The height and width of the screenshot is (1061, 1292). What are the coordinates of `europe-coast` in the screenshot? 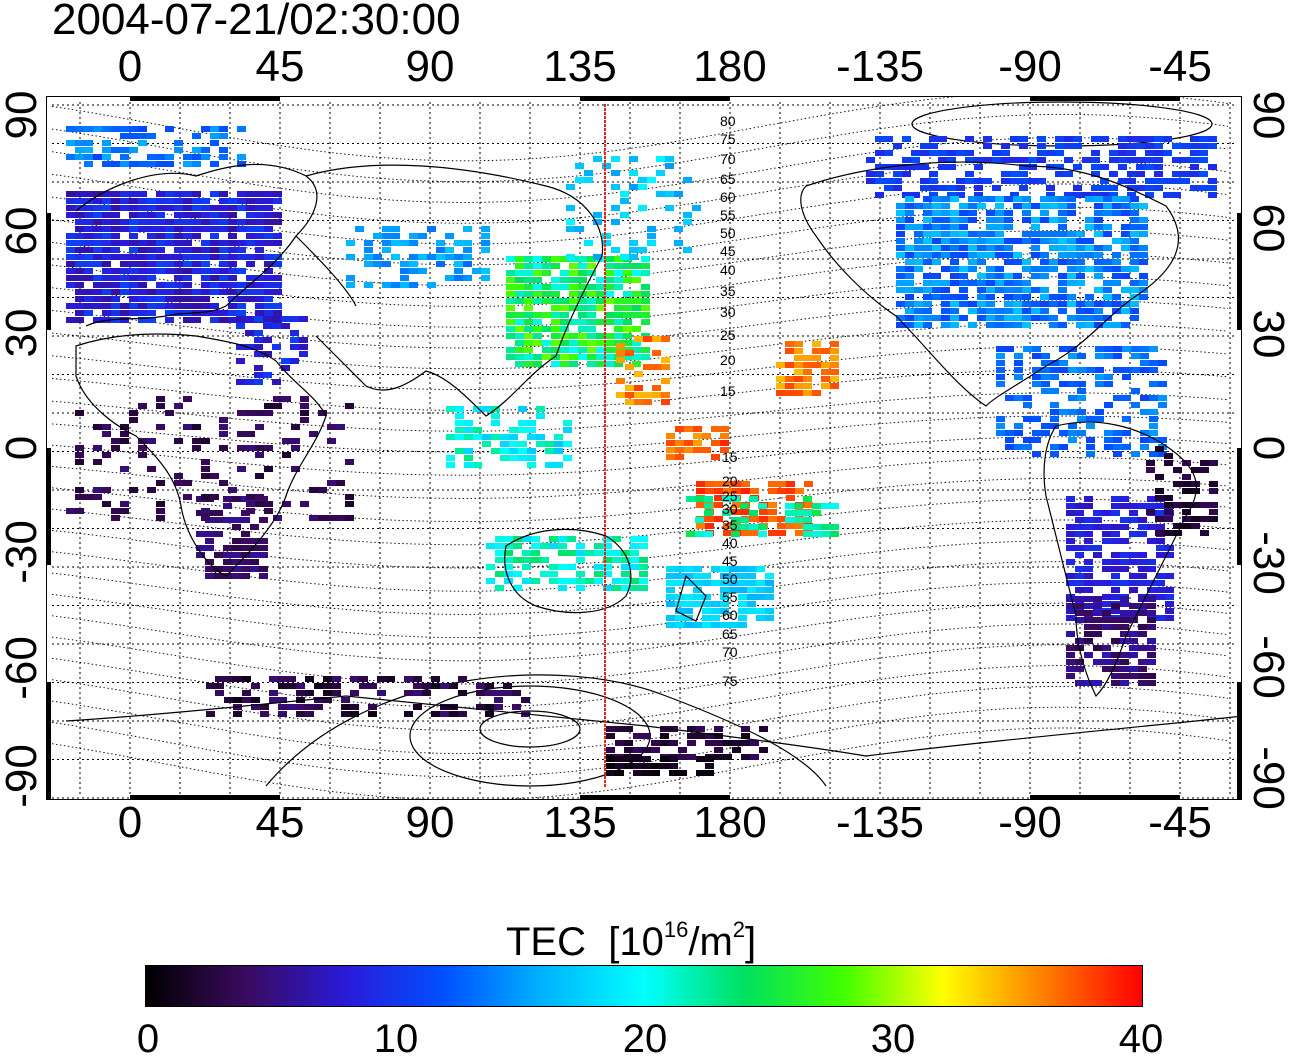 It's located at (216, 245).